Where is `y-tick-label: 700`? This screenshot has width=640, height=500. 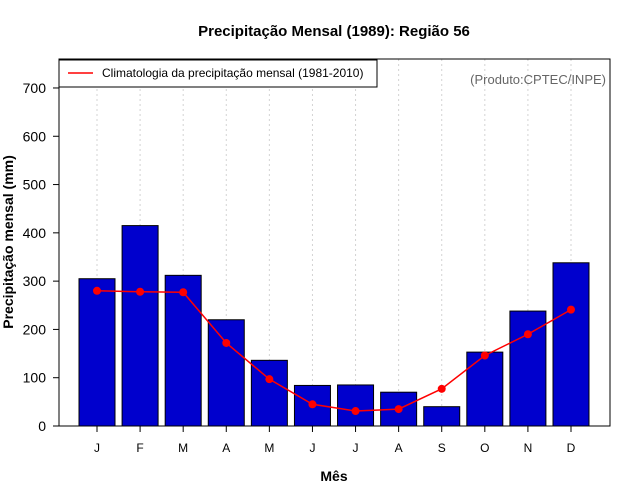
y-tick-label: 700 is located at coordinates (35, 88).